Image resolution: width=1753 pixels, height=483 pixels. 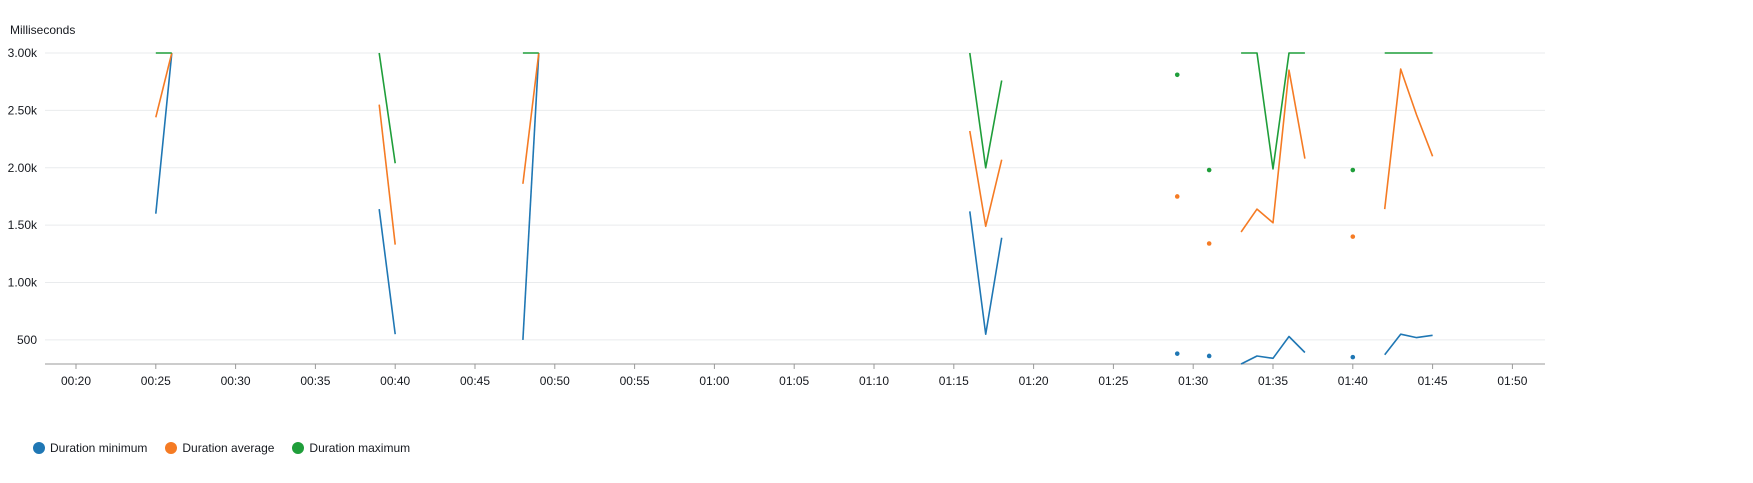 I want to click on x-tick-label: 01:35, so click(x=1273, y=381).